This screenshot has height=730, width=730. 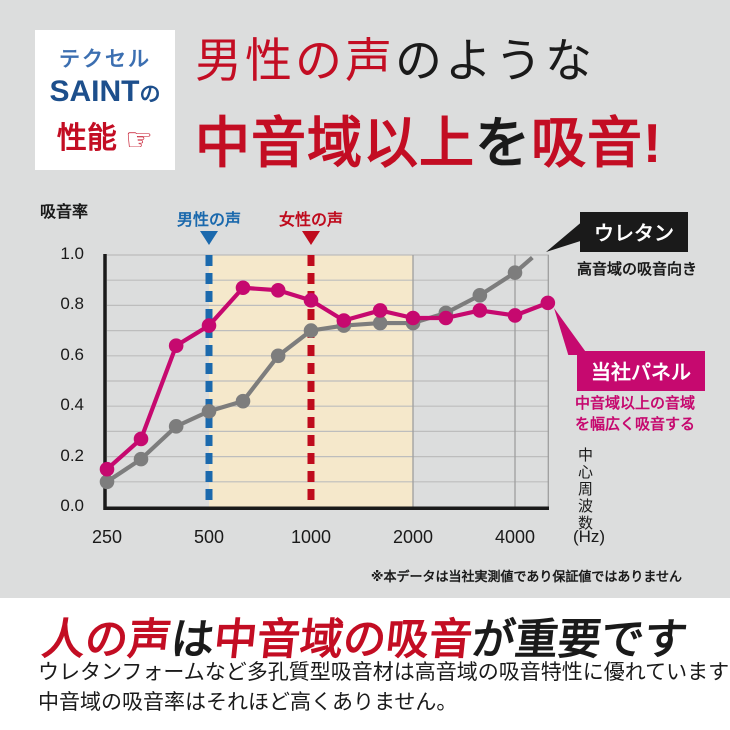 I want to click on badge-performance-text: 性能, so click(x=86, y=138).